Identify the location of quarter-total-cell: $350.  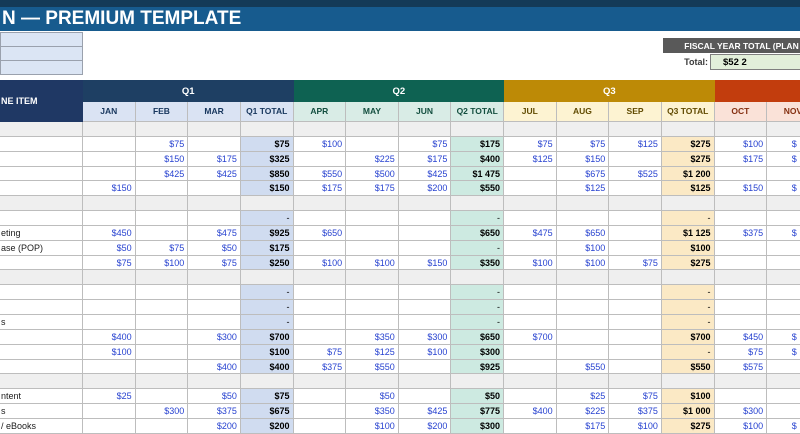
(477, 263).